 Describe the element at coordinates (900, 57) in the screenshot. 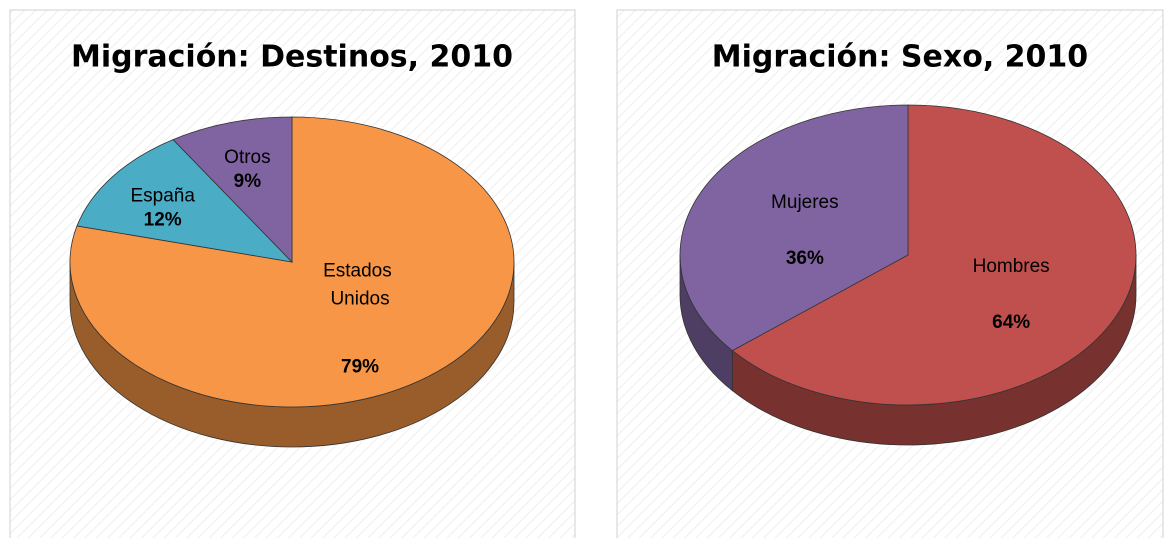

I see `chart-title: Migración: Sexo, 2010` at that location.